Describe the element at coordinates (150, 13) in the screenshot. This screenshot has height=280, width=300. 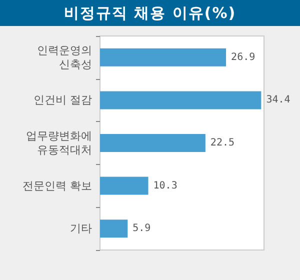
I see `chart-title: 비정규직 채용 이유(%)` at that location.